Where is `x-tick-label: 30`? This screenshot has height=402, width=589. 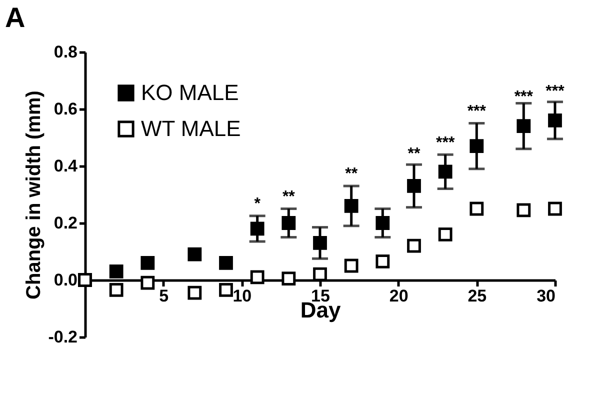
x-tick-label: 30 is located at coordinates (546, 296).